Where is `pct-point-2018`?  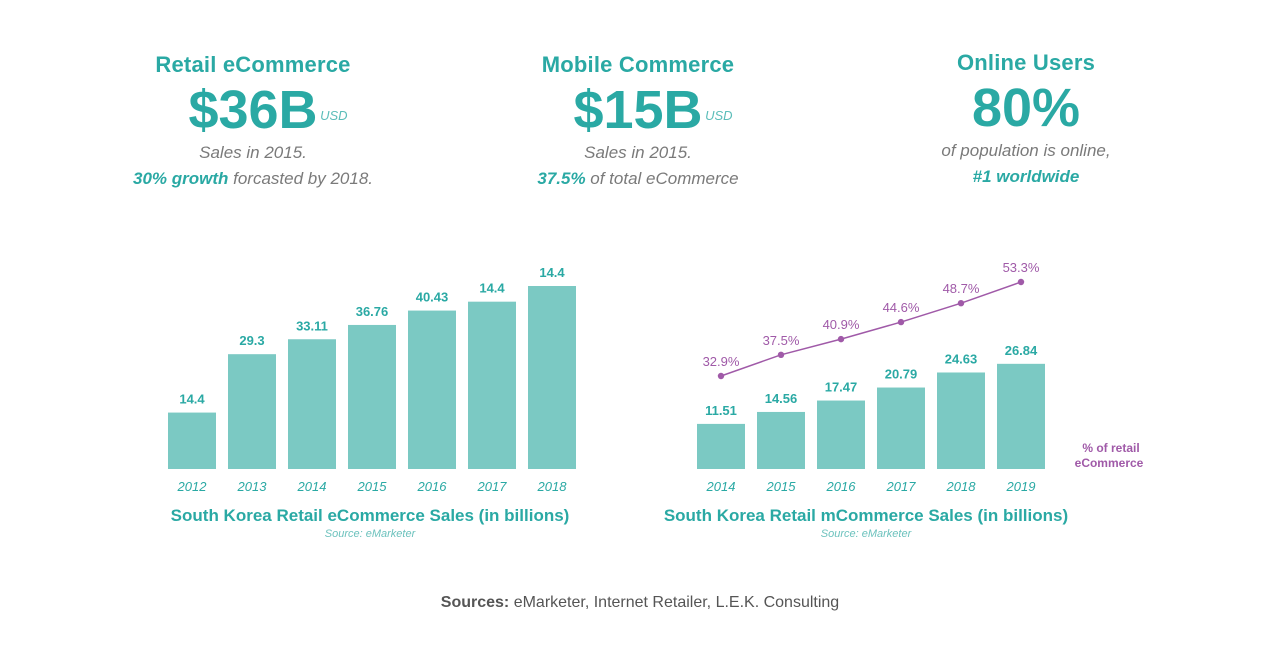
pct-point-2018 is located at coordinates (961, 303).